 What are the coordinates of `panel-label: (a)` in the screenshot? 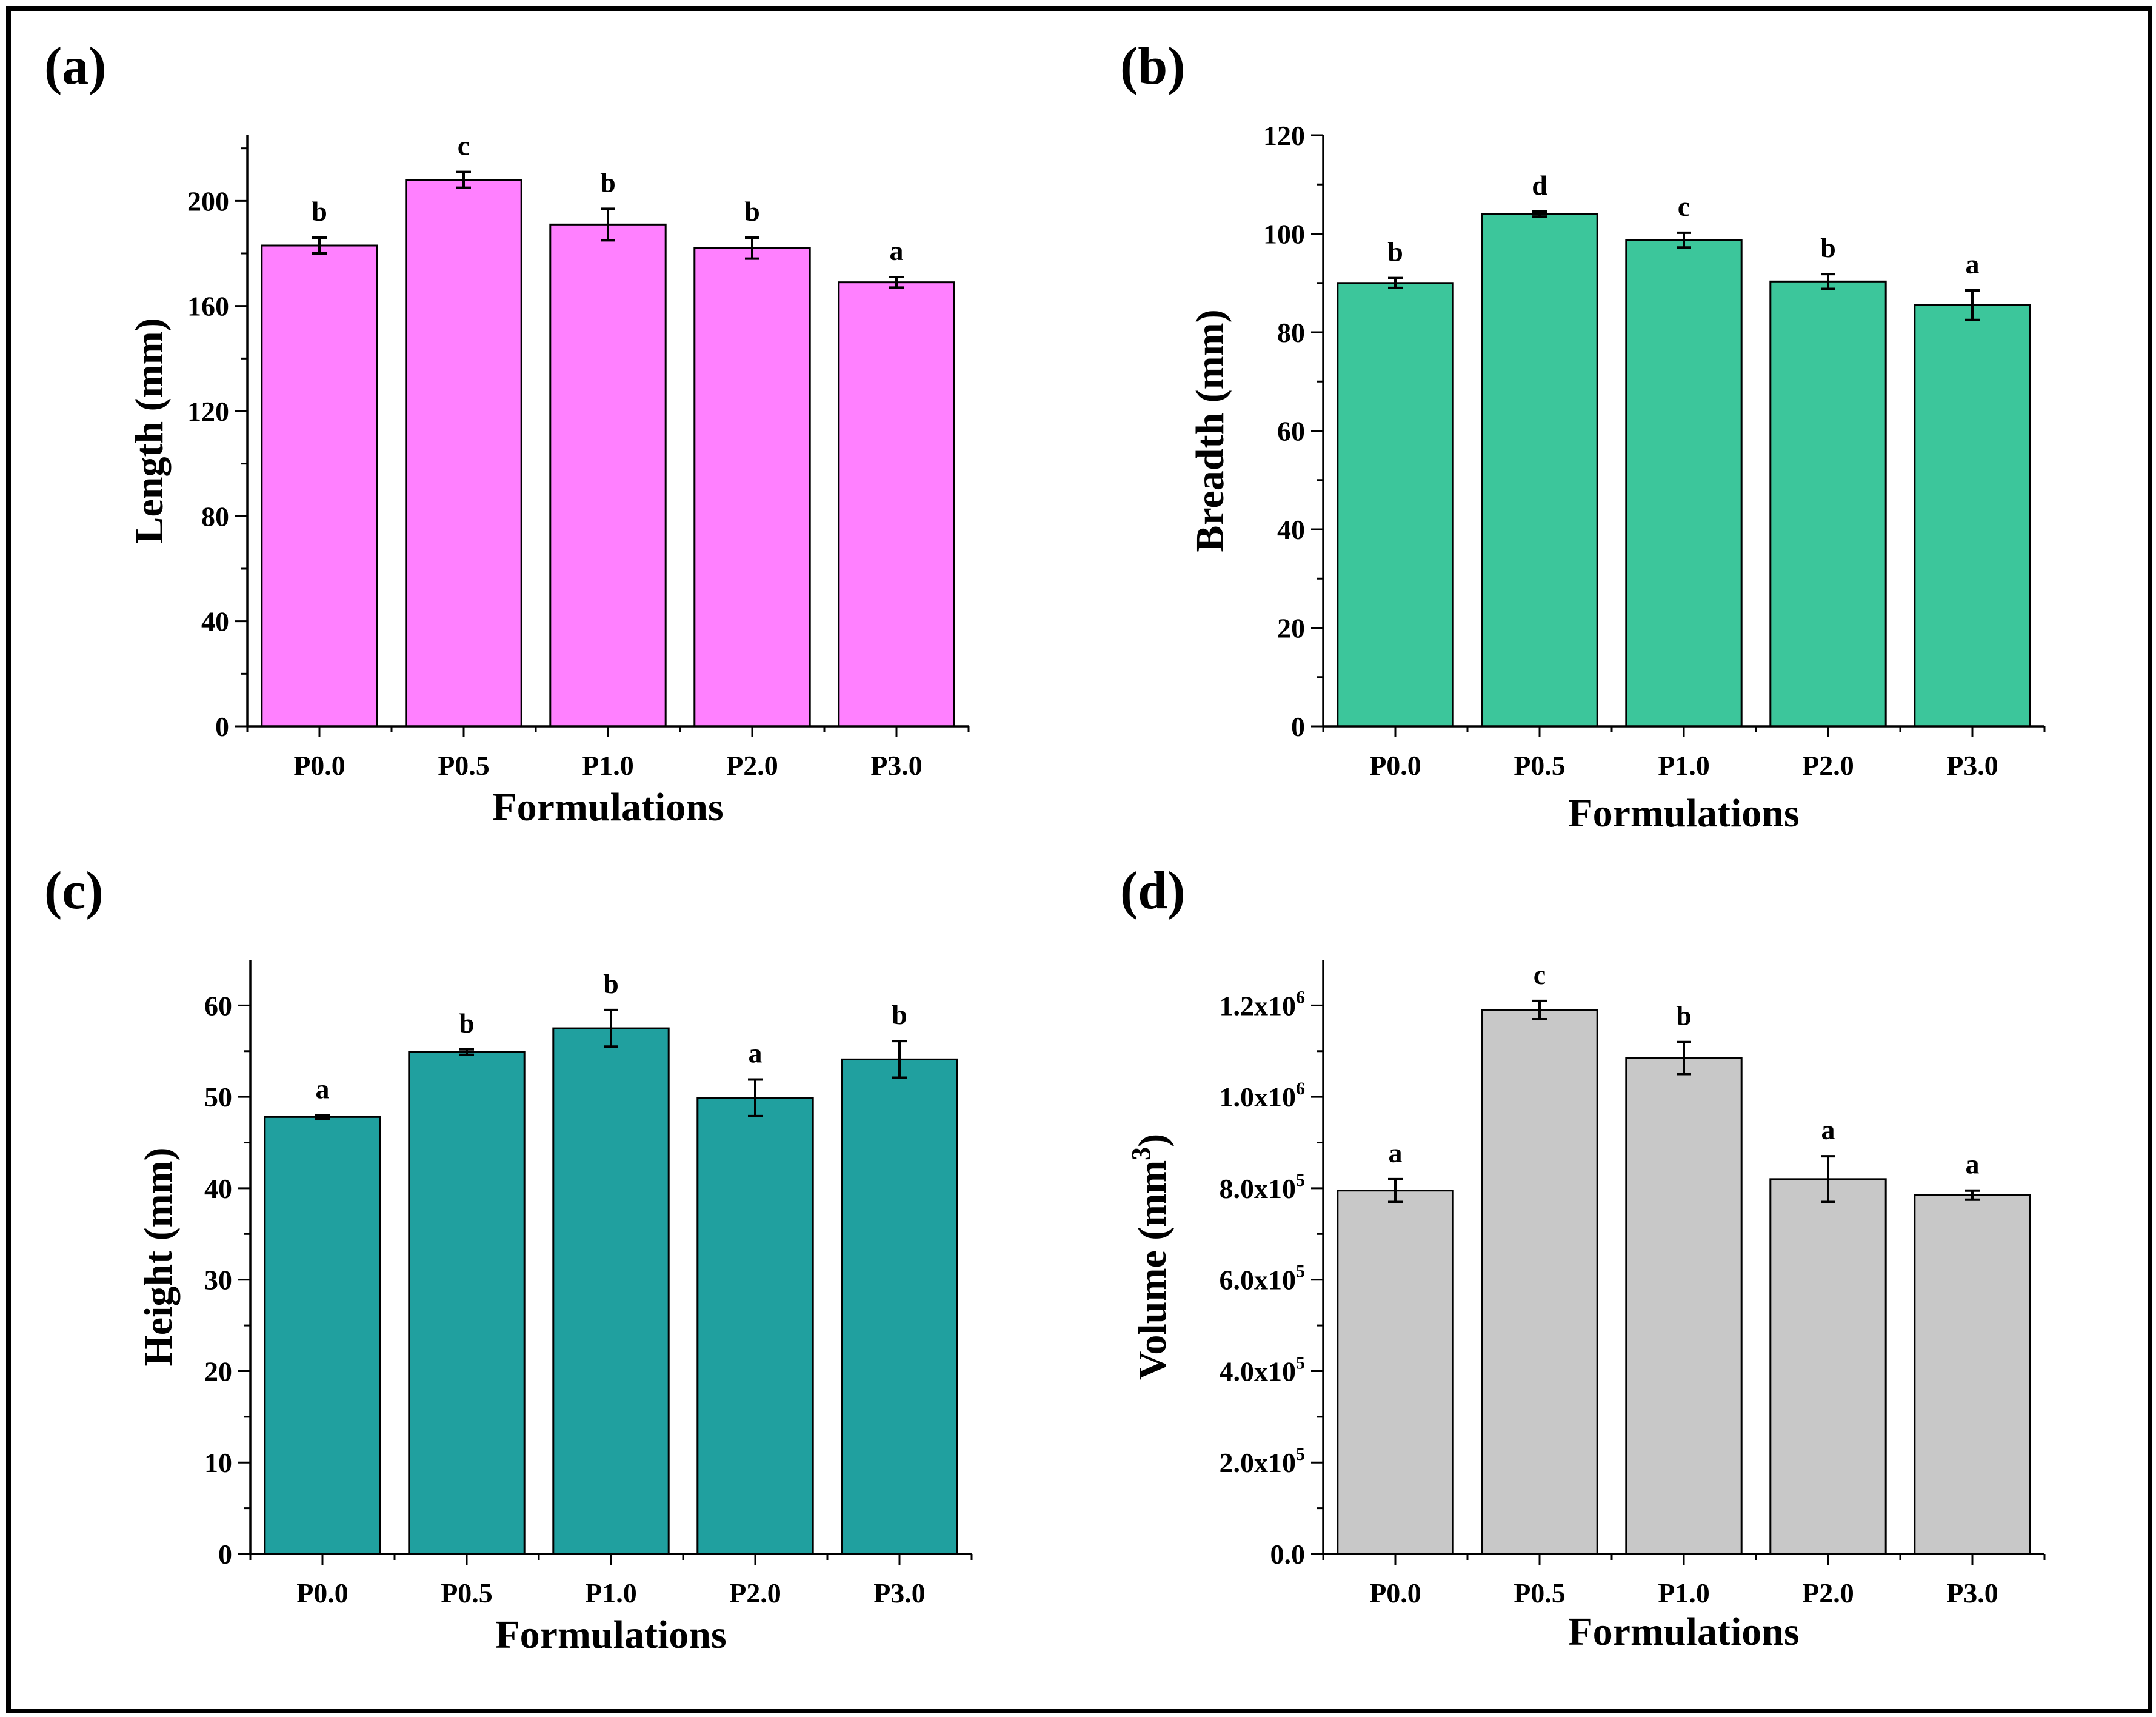 It's located at (75, 66).